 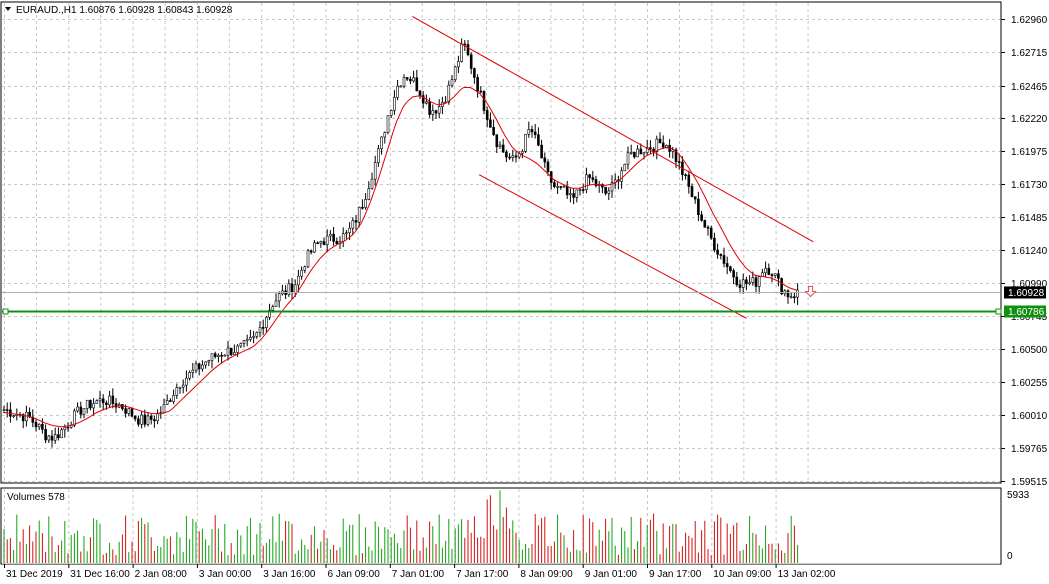 What do you see at coordinates (1029, 449) in the screenshot?
I see `price-tick-label: 1.59765` at bounding box center [1029, 449].